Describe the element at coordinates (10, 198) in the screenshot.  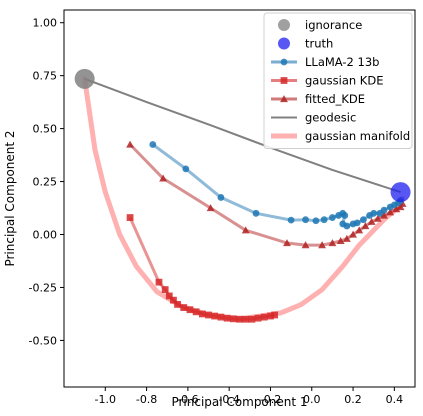
I see `y-axis-label: Principal Component 2` at that location.